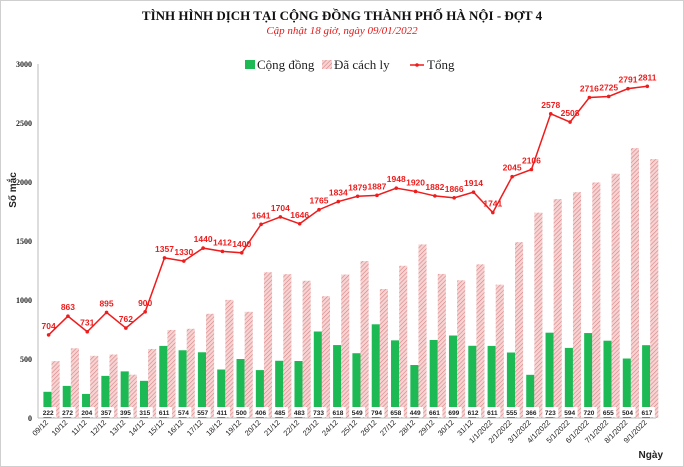 The width and height of the screenshot is (684, 467). What do you see at coordinates (569, 413) in the screenshot?
I see `bar-label-cong-dong: 594` at bounding box center [569, 413].